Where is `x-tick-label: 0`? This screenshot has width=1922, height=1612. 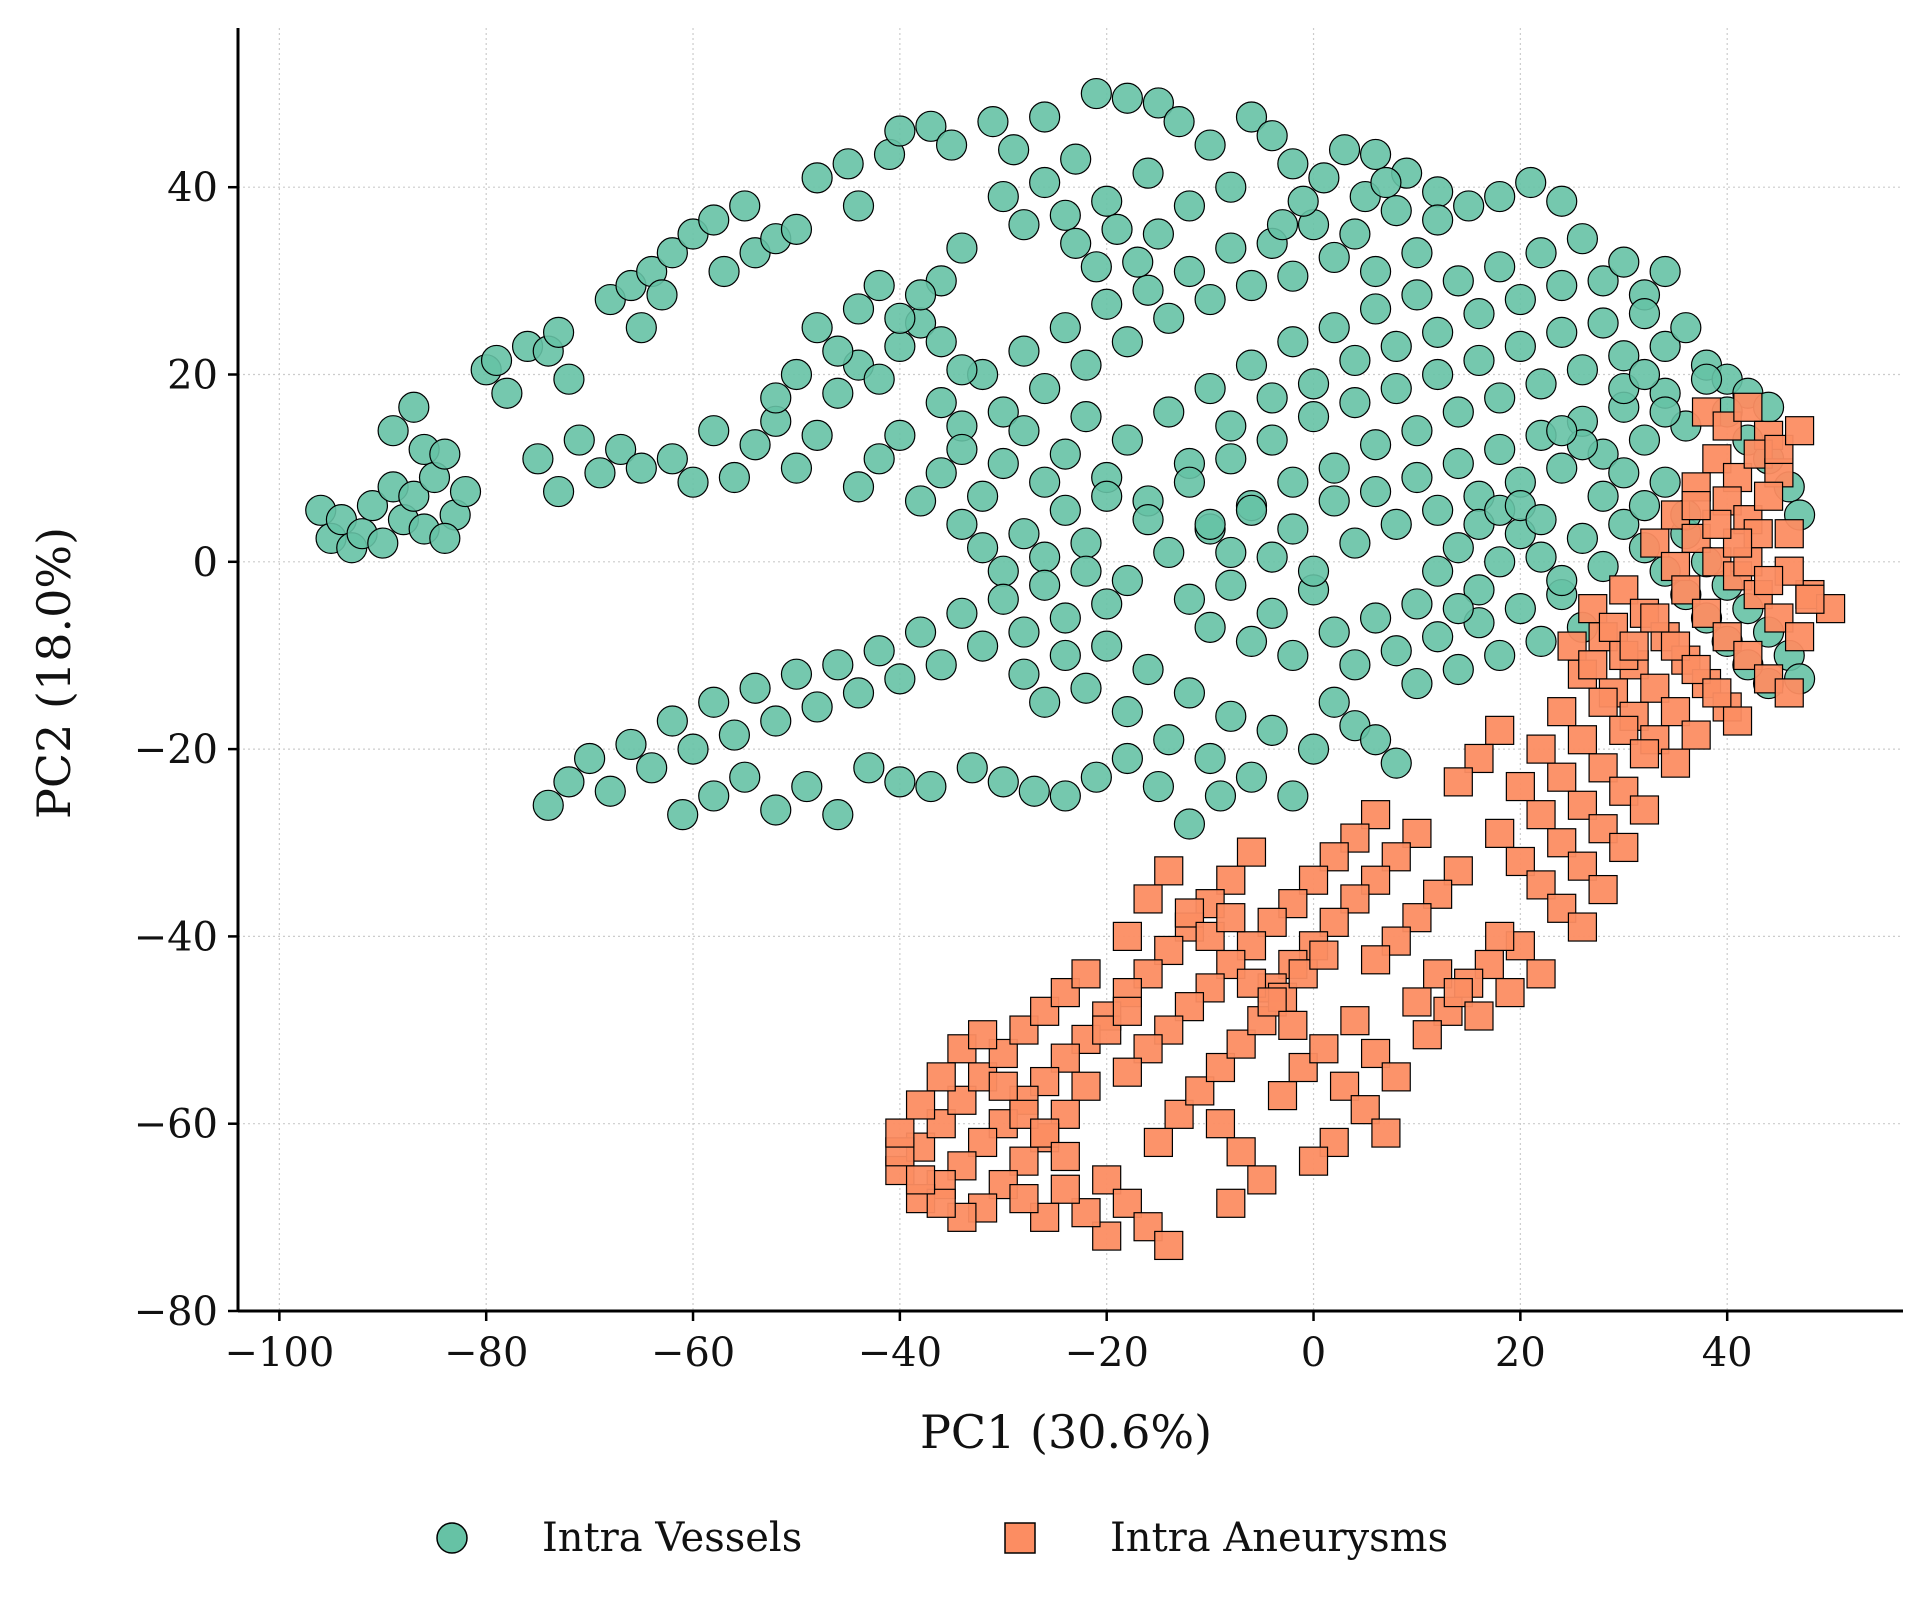
x-tick-label: 0 is located at coordinates (1313, 1353).